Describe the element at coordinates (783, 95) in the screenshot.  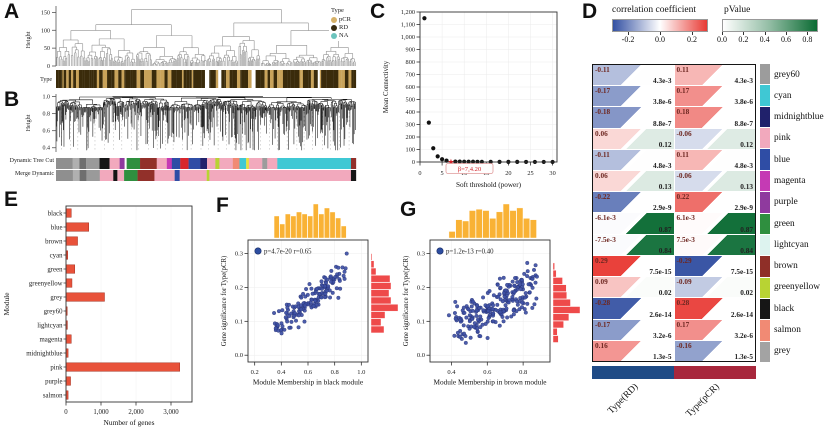
I see `module-label: cyan` at that location.